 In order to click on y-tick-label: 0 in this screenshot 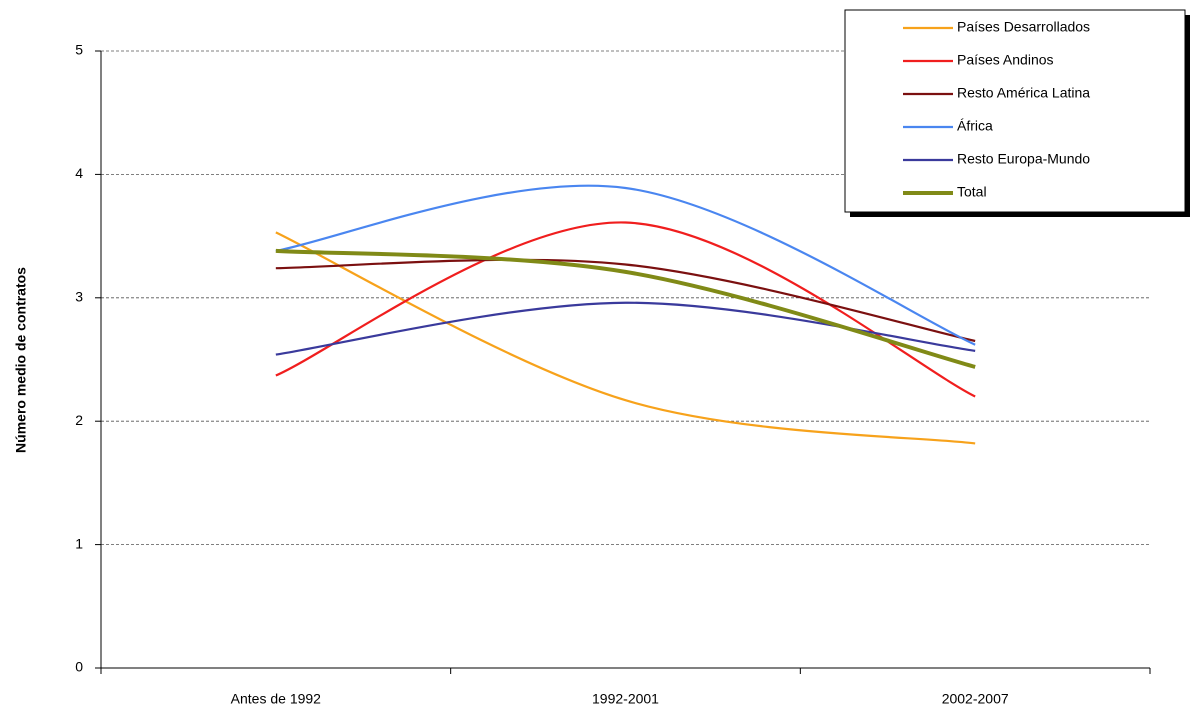, I will do `click(79, 667)`.